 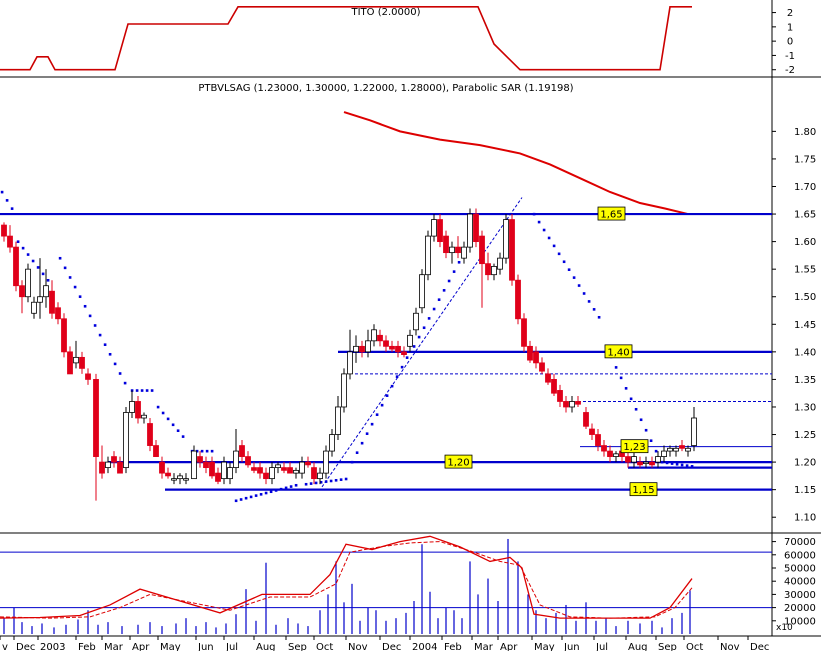 What do you see at coordinates (458, 463) in the screenshot?
I see `level-label: 1,20` at bounding box center [458, 463].